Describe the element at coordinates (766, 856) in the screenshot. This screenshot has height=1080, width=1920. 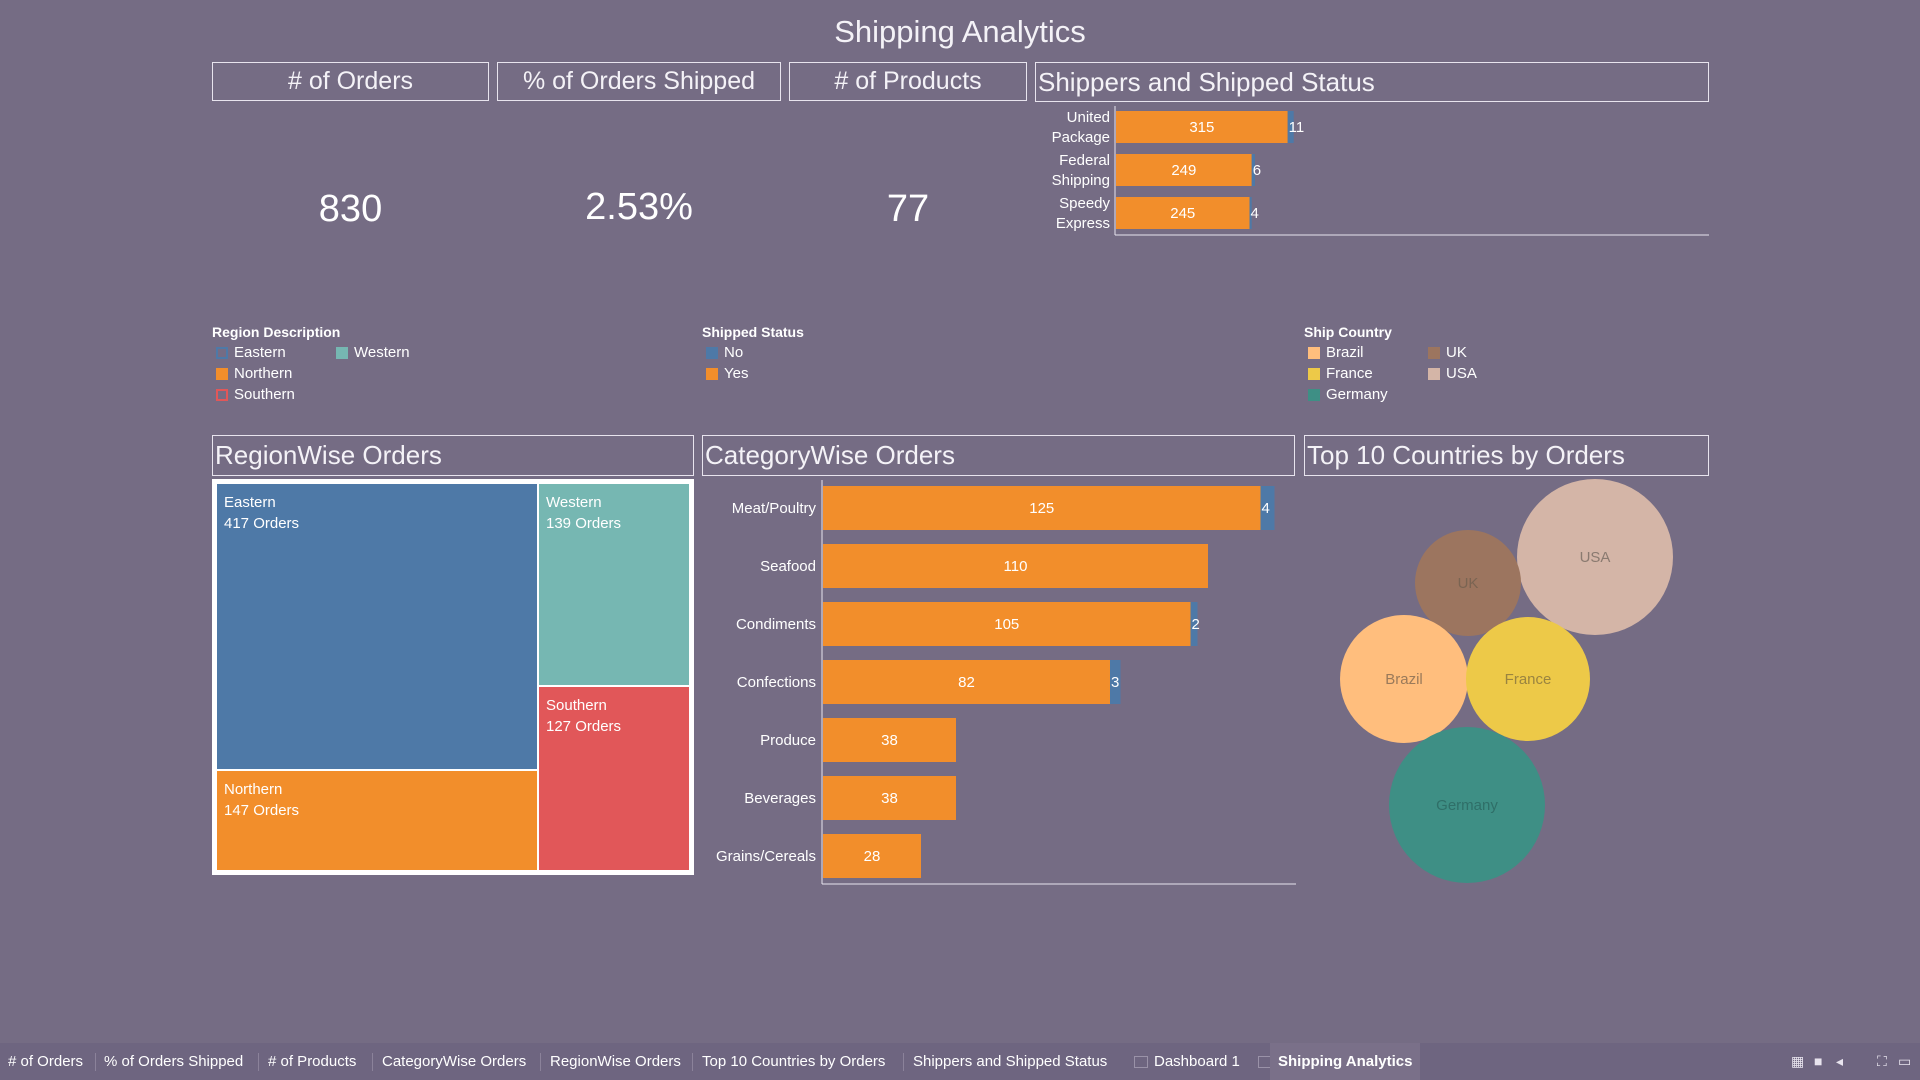
I see `category-label-grains-cereals: Grains/Cereals` at that location.